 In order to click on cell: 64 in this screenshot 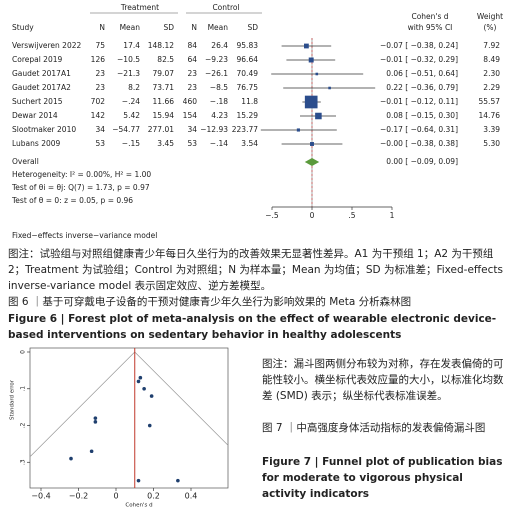, I will do `click(192, 59)`.